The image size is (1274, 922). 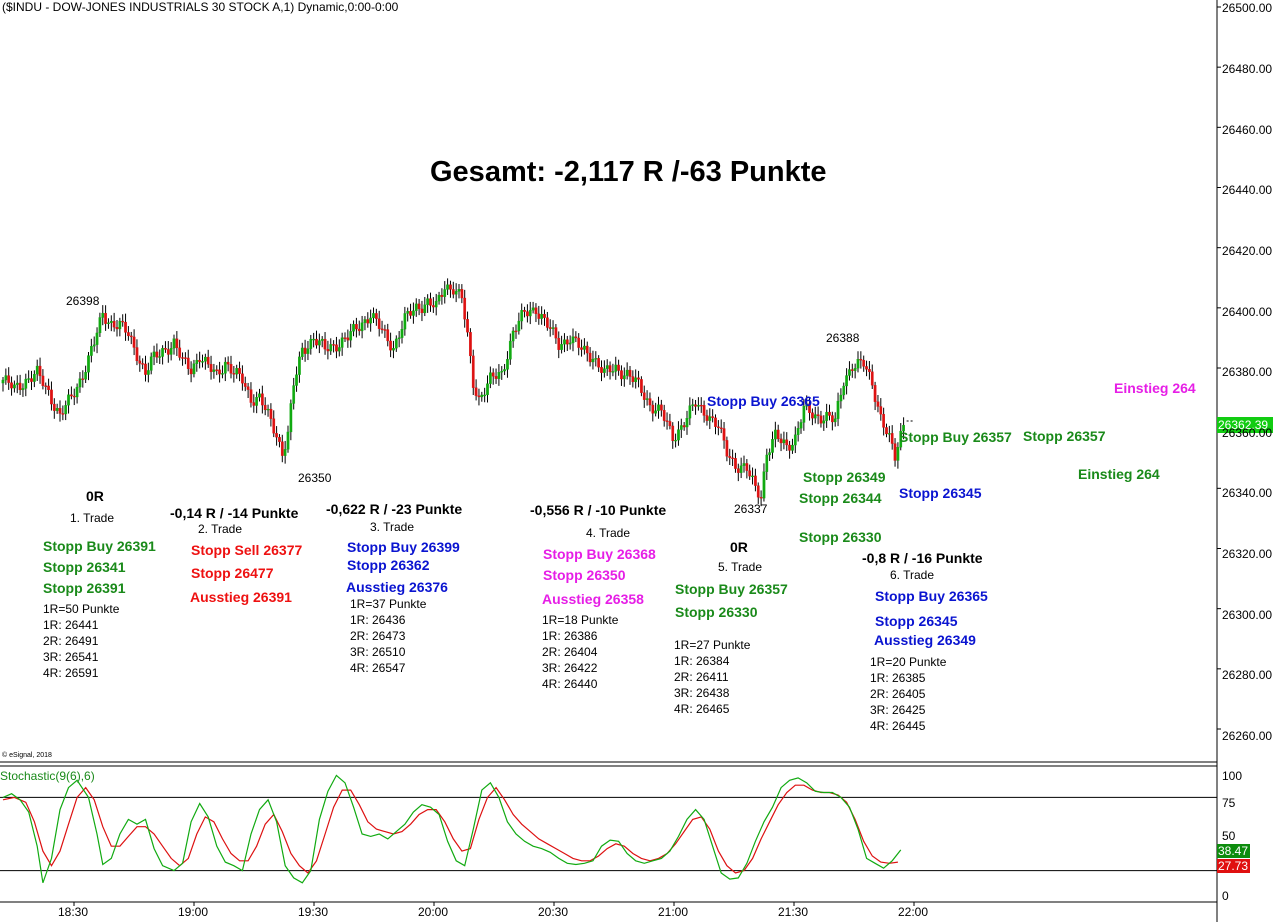 What do you see at coordinates (234, 513) in the screenshot?
I see `trade-2-result: -0,14 R / -14 Punkte` at bounding box center [234, 513].